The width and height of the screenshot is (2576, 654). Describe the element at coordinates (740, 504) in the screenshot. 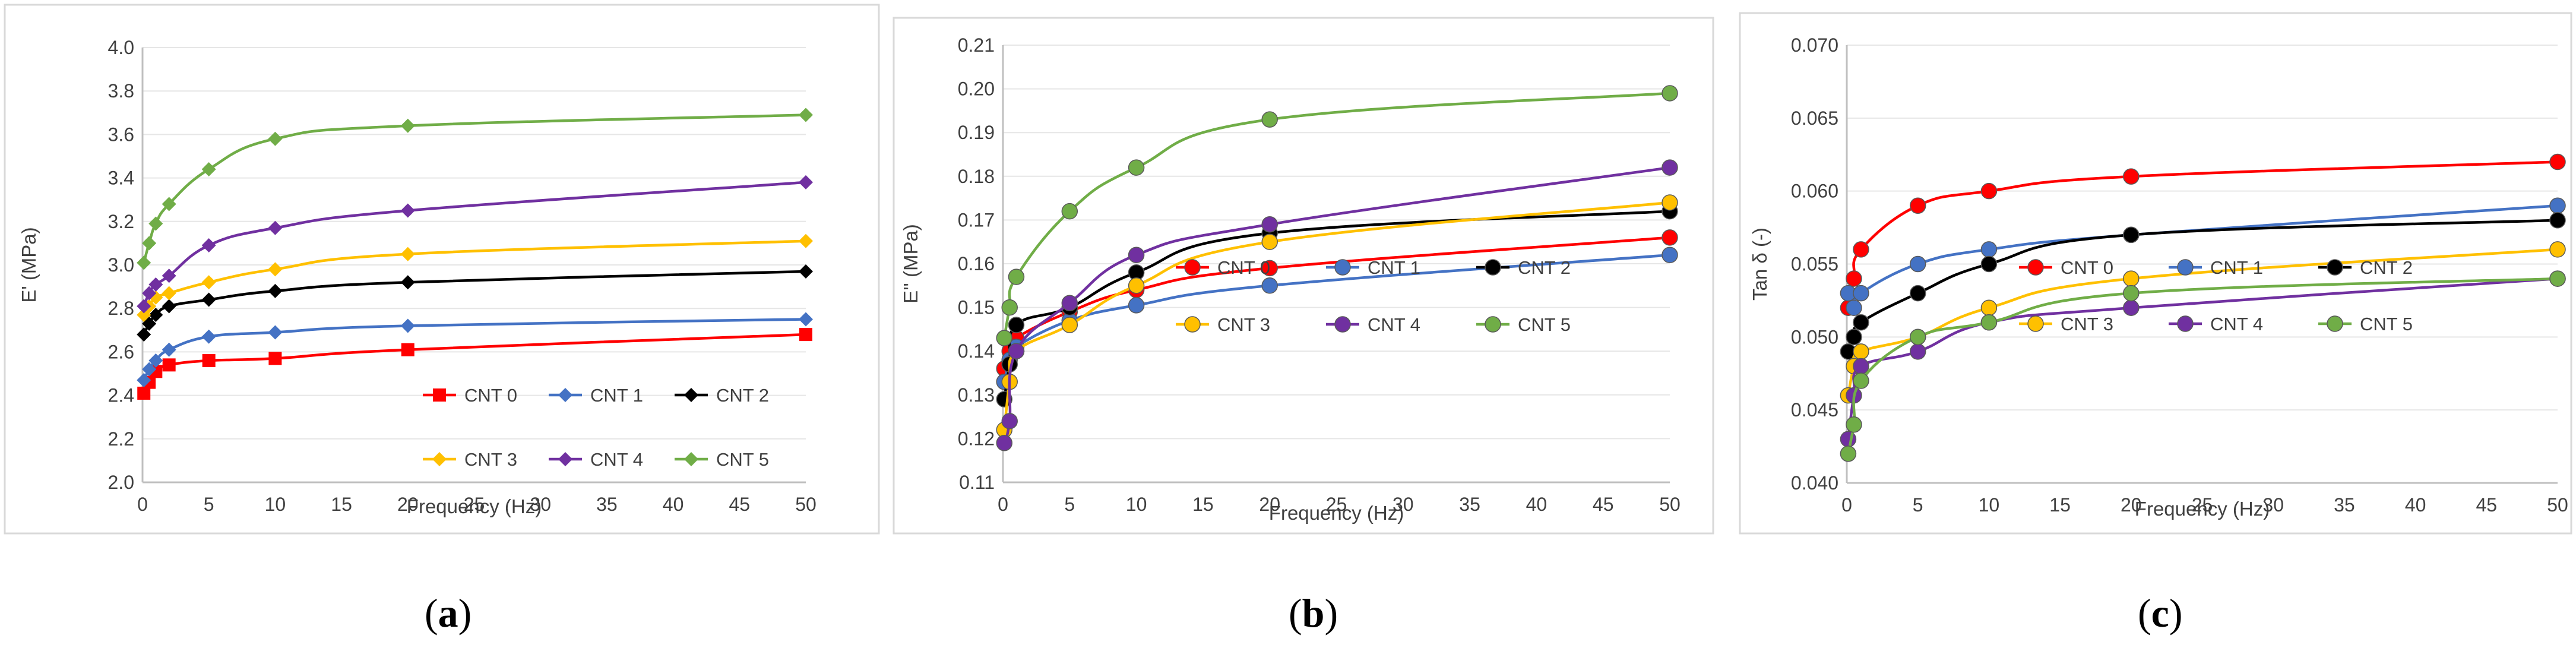

I see `x-tick-label: 45` at that location.